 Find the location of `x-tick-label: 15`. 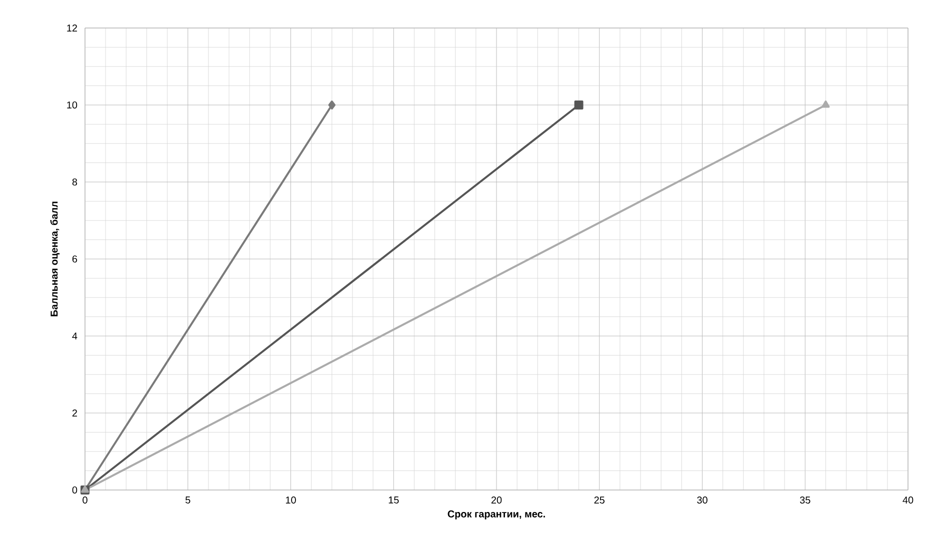

x-tick-label: 15 is located at coordinates (393, 500).